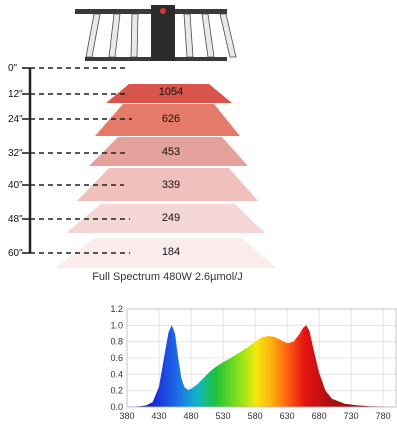 The width and height of the screenshot is (397, 428). Describe the element at coordinates (167, 277) in the screenshot. I see `product-caption: Full Spectrum 480W 2.6µmol/J` at that location.